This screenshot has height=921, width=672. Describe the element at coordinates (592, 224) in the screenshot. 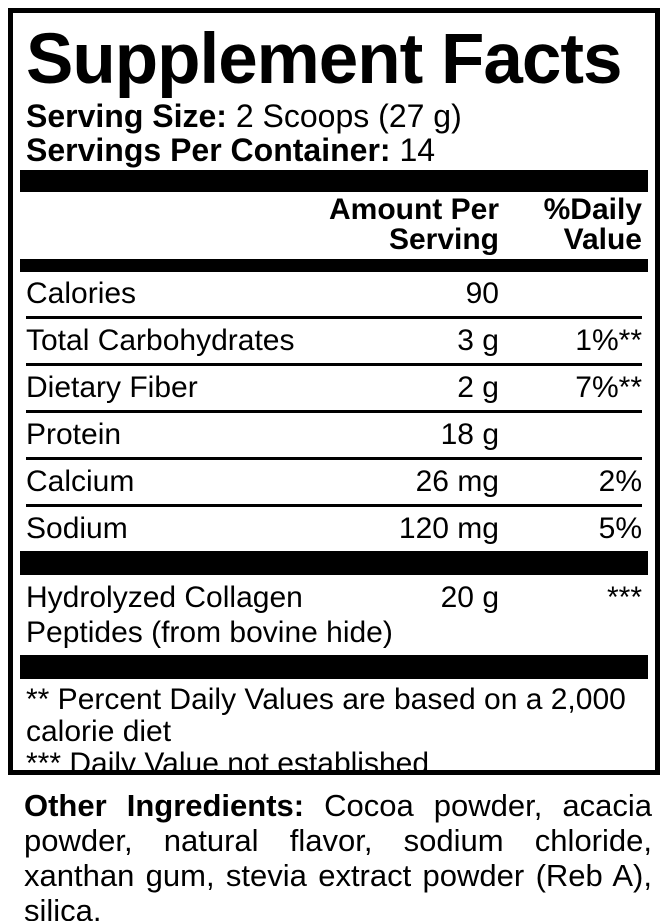

I see `header-daily-value: %Daily Value` at that location.